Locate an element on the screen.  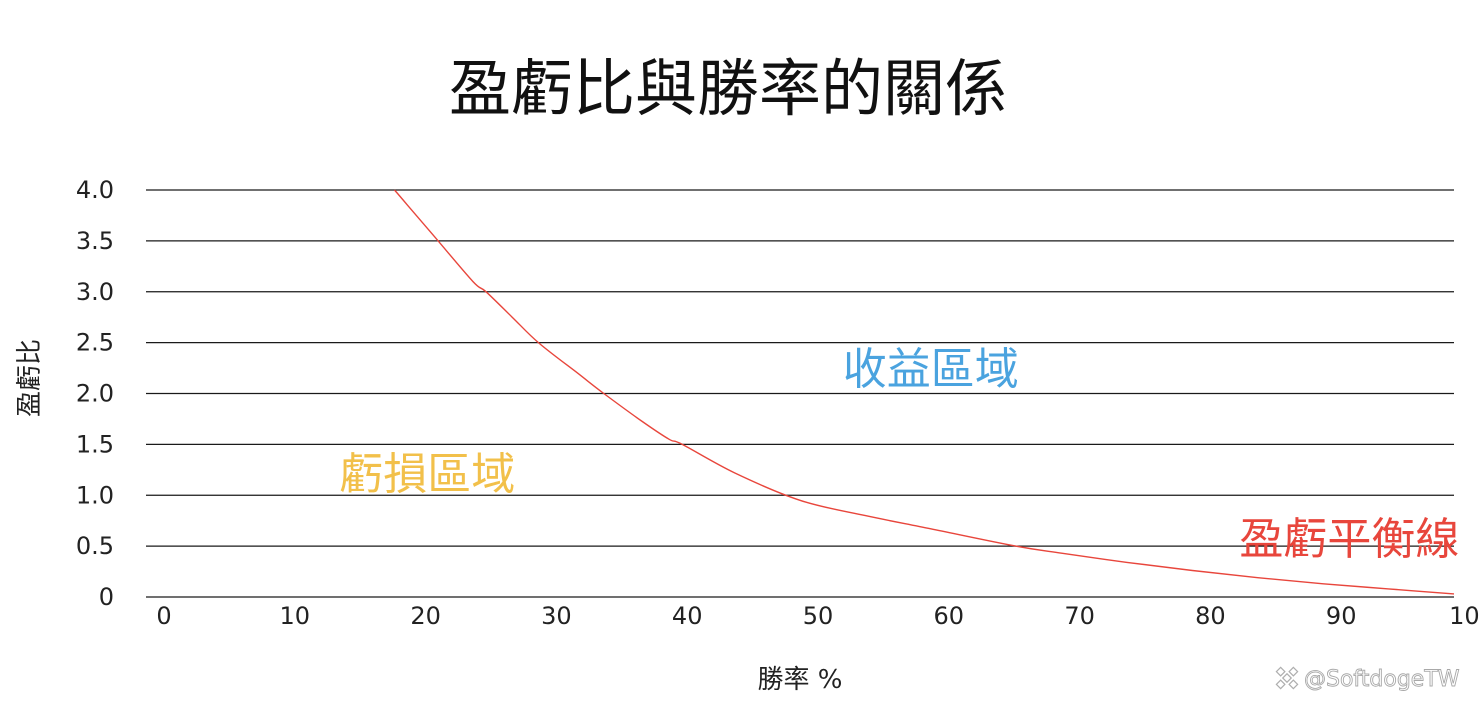
y-tick-label: 2.5 is located at coordinates (95, 343).